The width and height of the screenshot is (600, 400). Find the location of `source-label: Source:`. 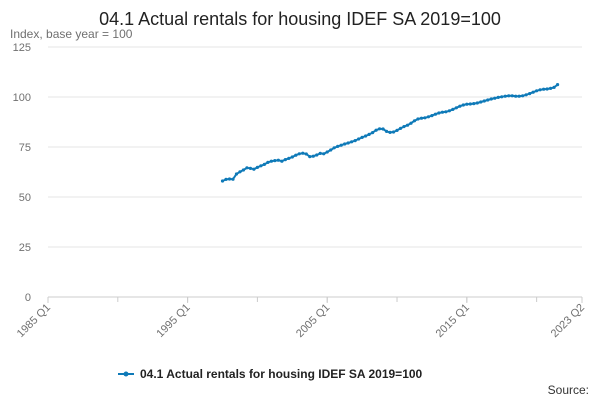

source-label: Source: is located at coordinates (568, 390).